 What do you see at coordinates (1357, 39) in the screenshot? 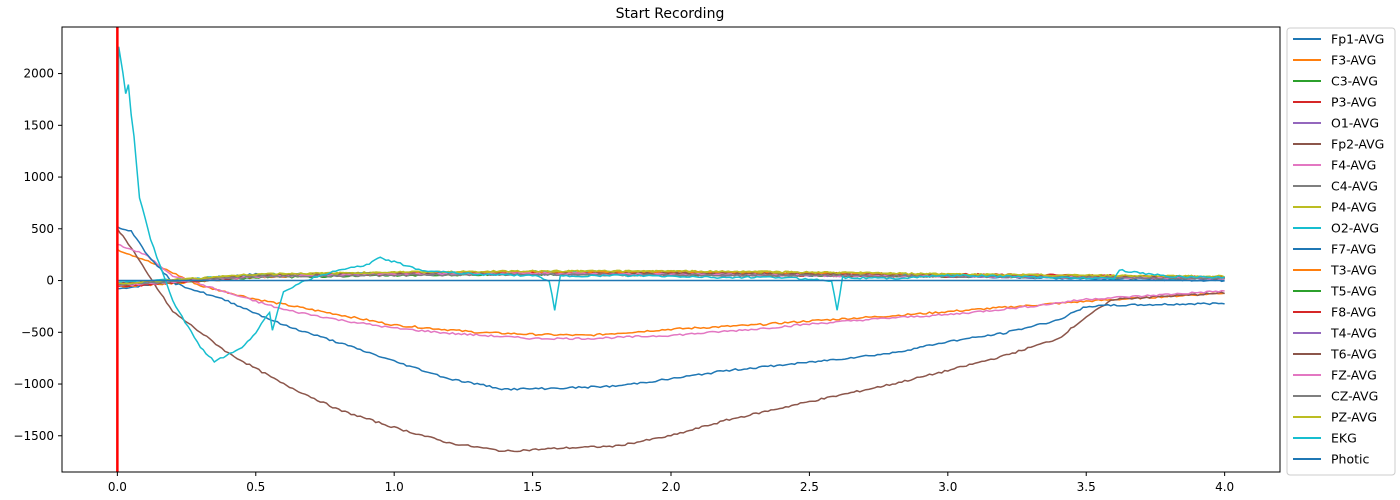
I see `legend-label: Fp1-AVG` at bounding box center [1357, 39].